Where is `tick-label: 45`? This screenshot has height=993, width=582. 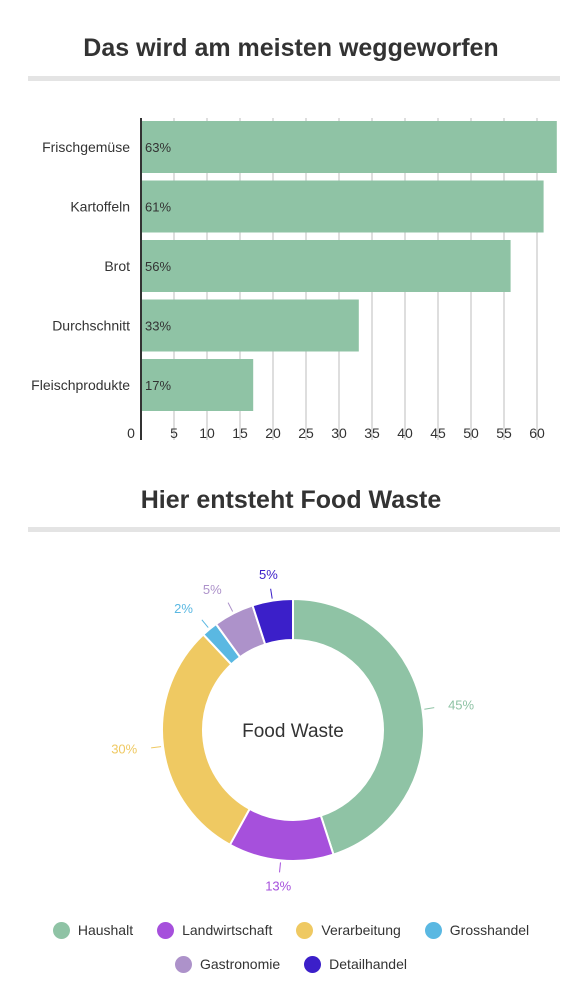 tick-label: 45 is located at coordinates (438, 433).